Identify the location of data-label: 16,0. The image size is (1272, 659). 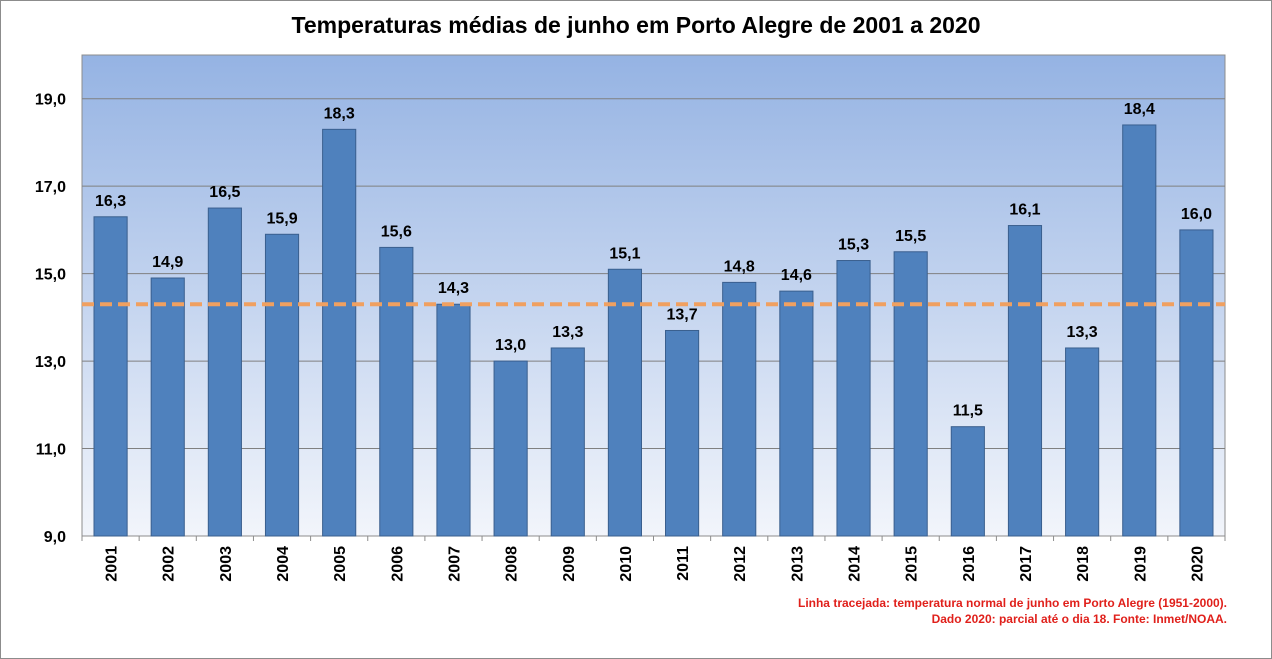
(1196, 214).